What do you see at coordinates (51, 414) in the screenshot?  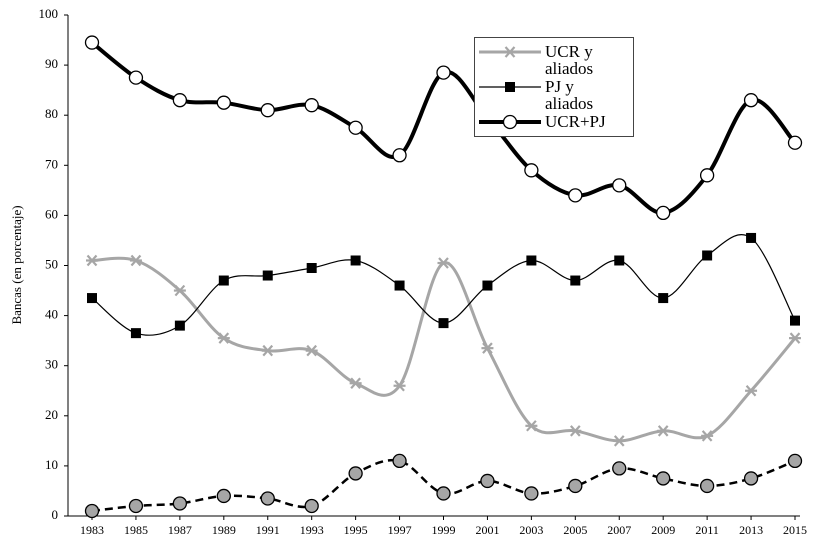 I see `y-tick-label: 20` at bounding box center [51, 414].